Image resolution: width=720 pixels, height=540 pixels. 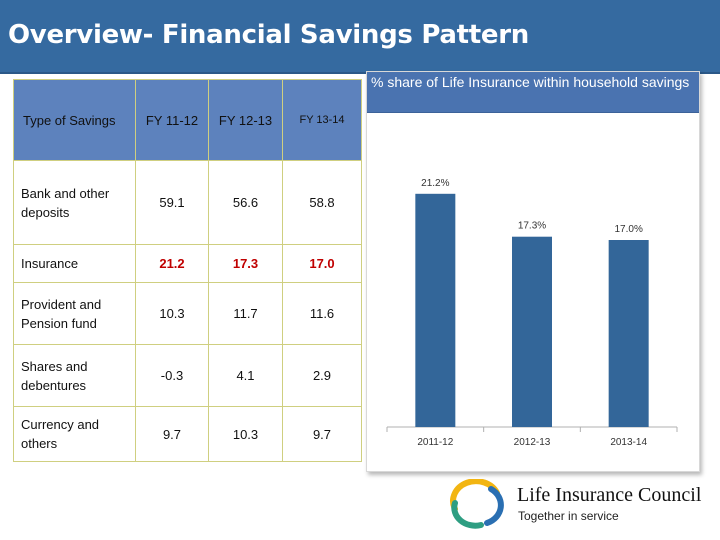 I want to click on cell-fy-13-14: 11.6, so click(x=322, y=313).